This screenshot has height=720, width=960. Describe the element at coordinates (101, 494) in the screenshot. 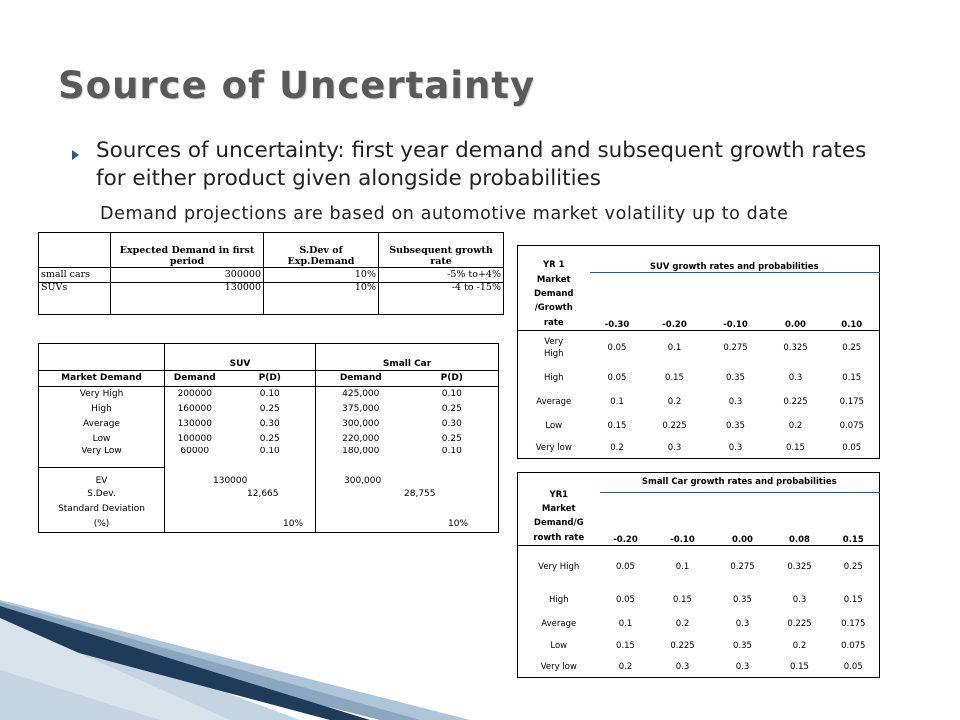

I see `row-label: S.Dev.` at that location.